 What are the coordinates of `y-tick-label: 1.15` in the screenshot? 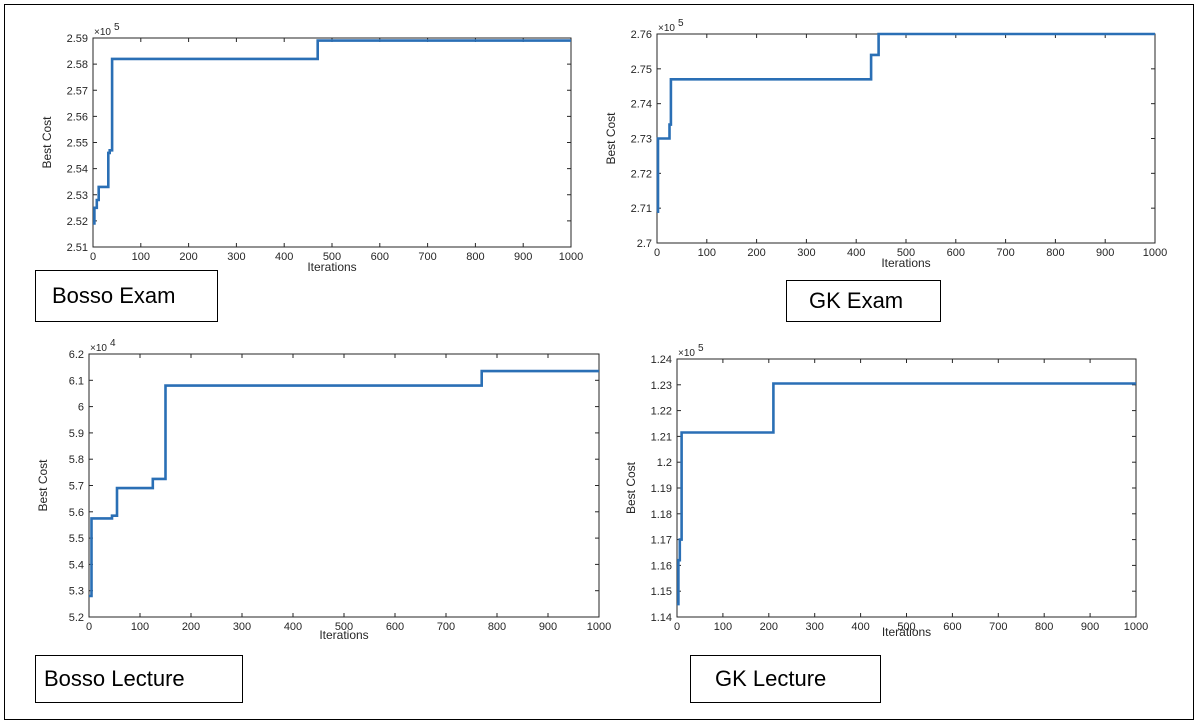 It's located at (661, 592).